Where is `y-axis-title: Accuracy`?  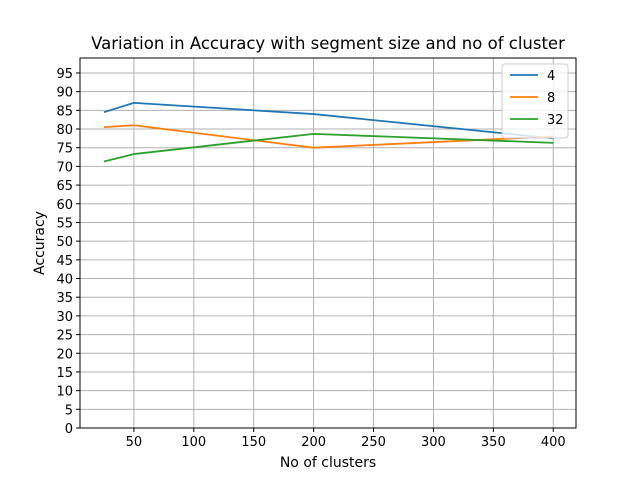
y-axis-title: Accuracy is located at coordinates (40, 243).